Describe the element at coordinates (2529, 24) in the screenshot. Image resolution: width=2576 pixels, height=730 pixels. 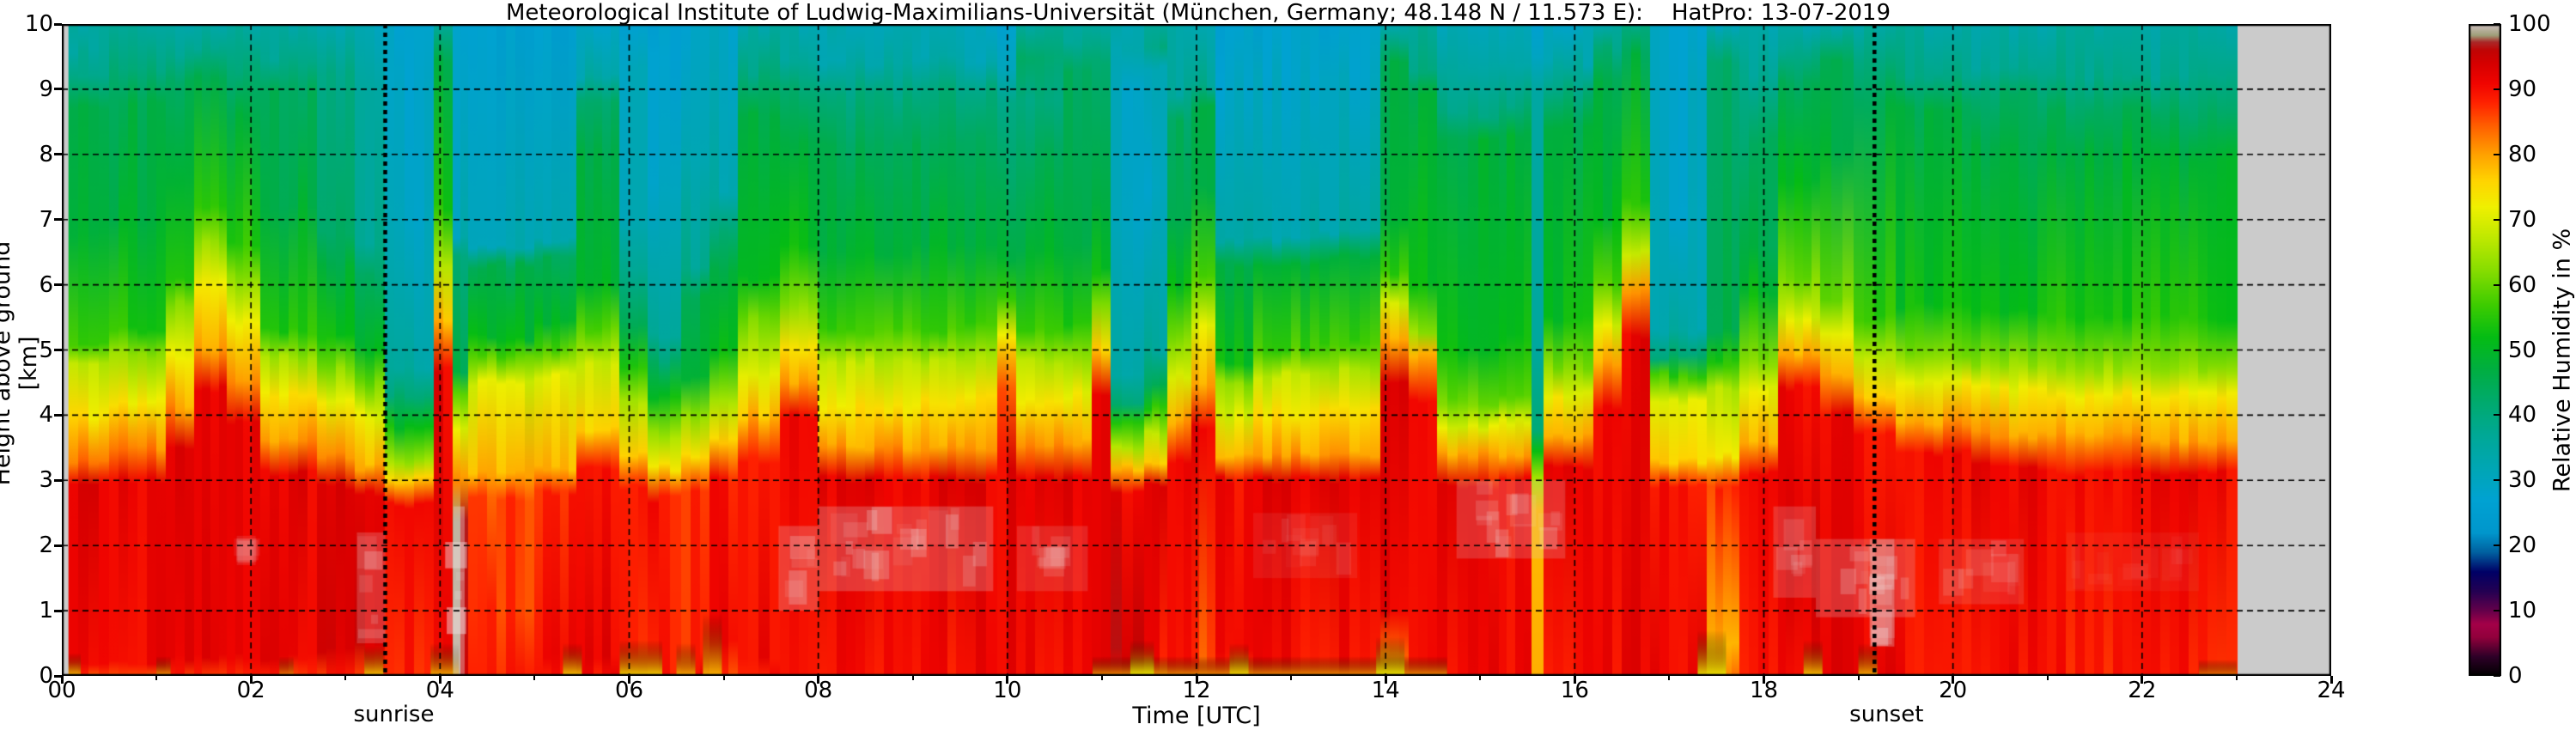
I see `colorbar-tick-label: 100` at that location.